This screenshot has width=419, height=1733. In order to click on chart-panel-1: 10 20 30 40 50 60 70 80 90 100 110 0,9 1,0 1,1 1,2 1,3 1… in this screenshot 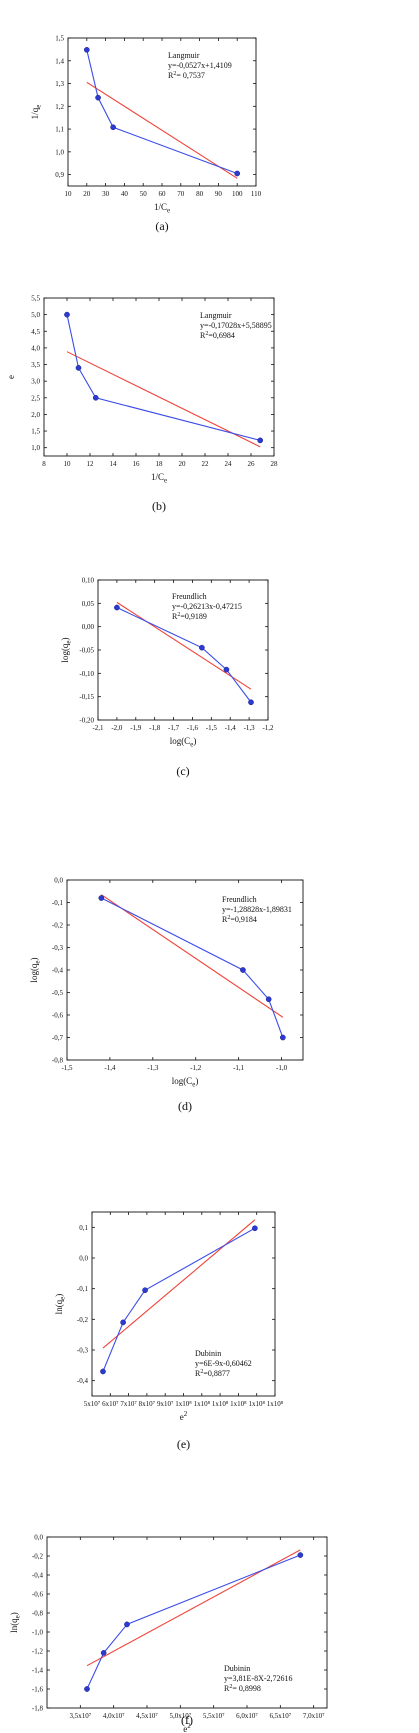, I will do `click(146, 134)`.